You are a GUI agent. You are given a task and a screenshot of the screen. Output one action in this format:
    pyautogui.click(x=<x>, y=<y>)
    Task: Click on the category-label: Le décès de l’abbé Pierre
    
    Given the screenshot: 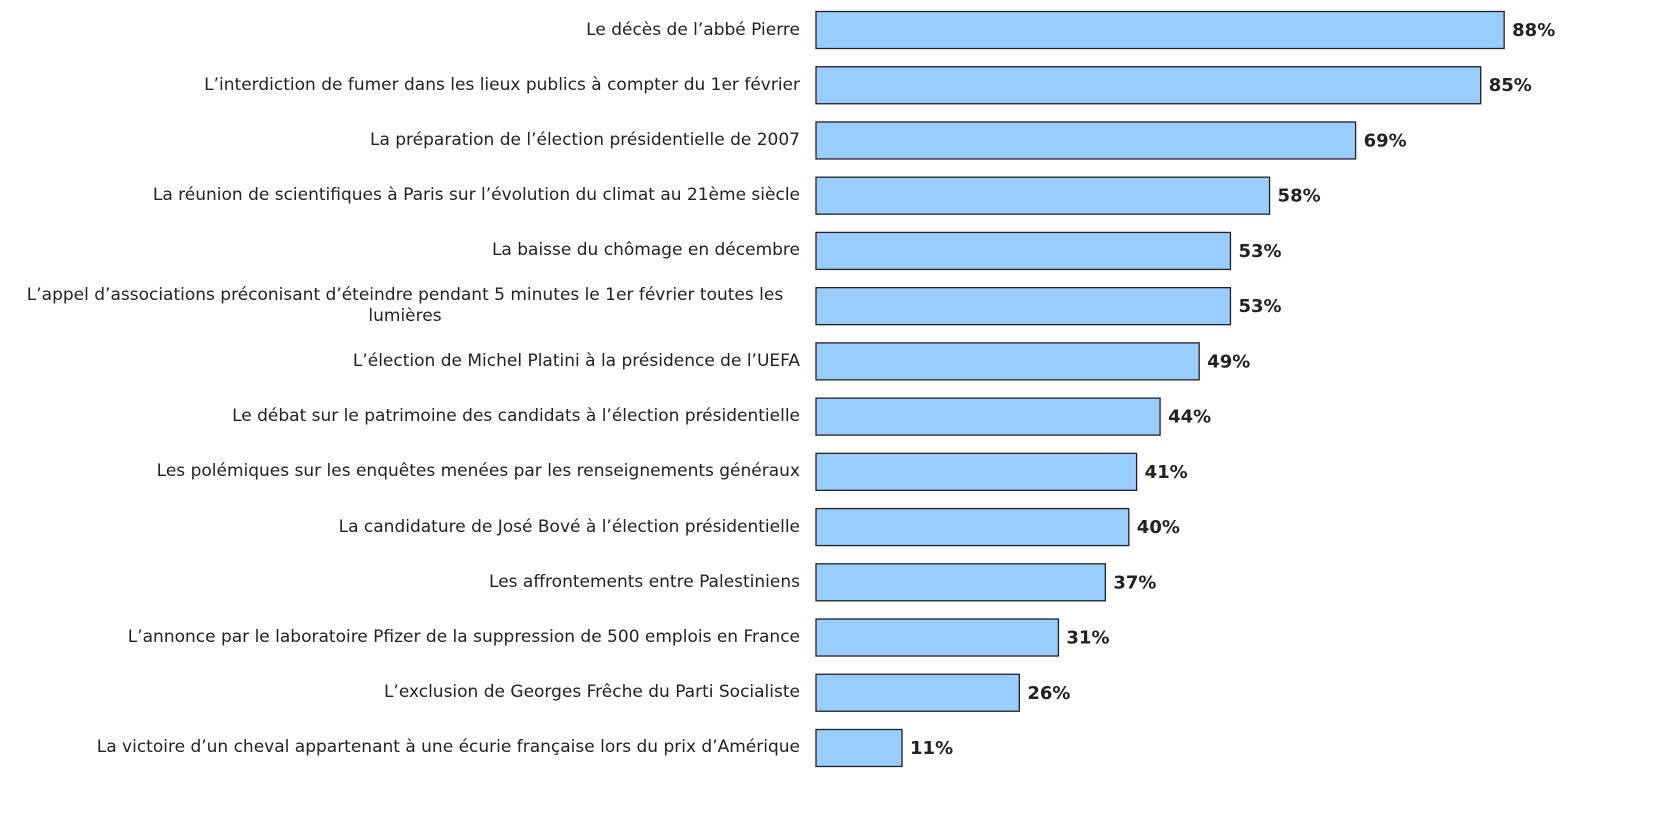 What is the action you would take?
    pyautogui.click(x=693, y=29)
    